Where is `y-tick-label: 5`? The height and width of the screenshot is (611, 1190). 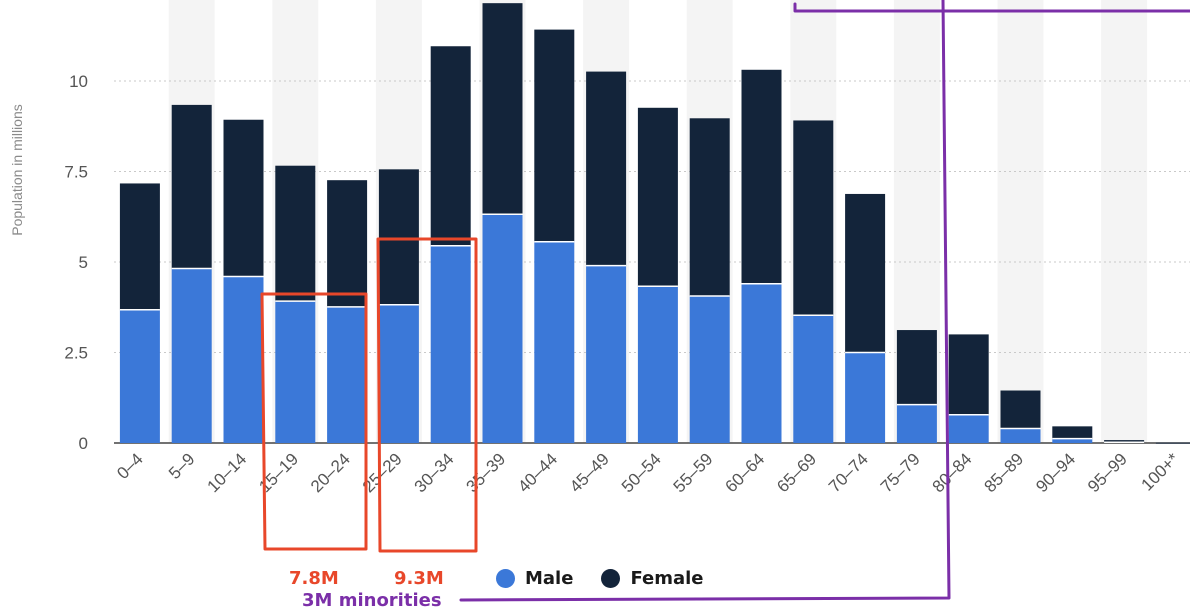
y-tick-label: 5 is located at coordinates (83, 262).